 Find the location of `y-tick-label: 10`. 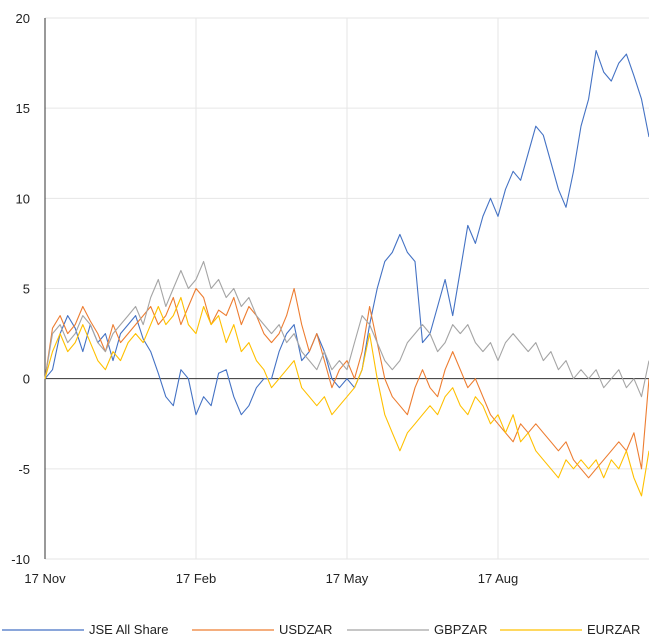

y-tick-label: 10 is located at coordinates (23, 198).